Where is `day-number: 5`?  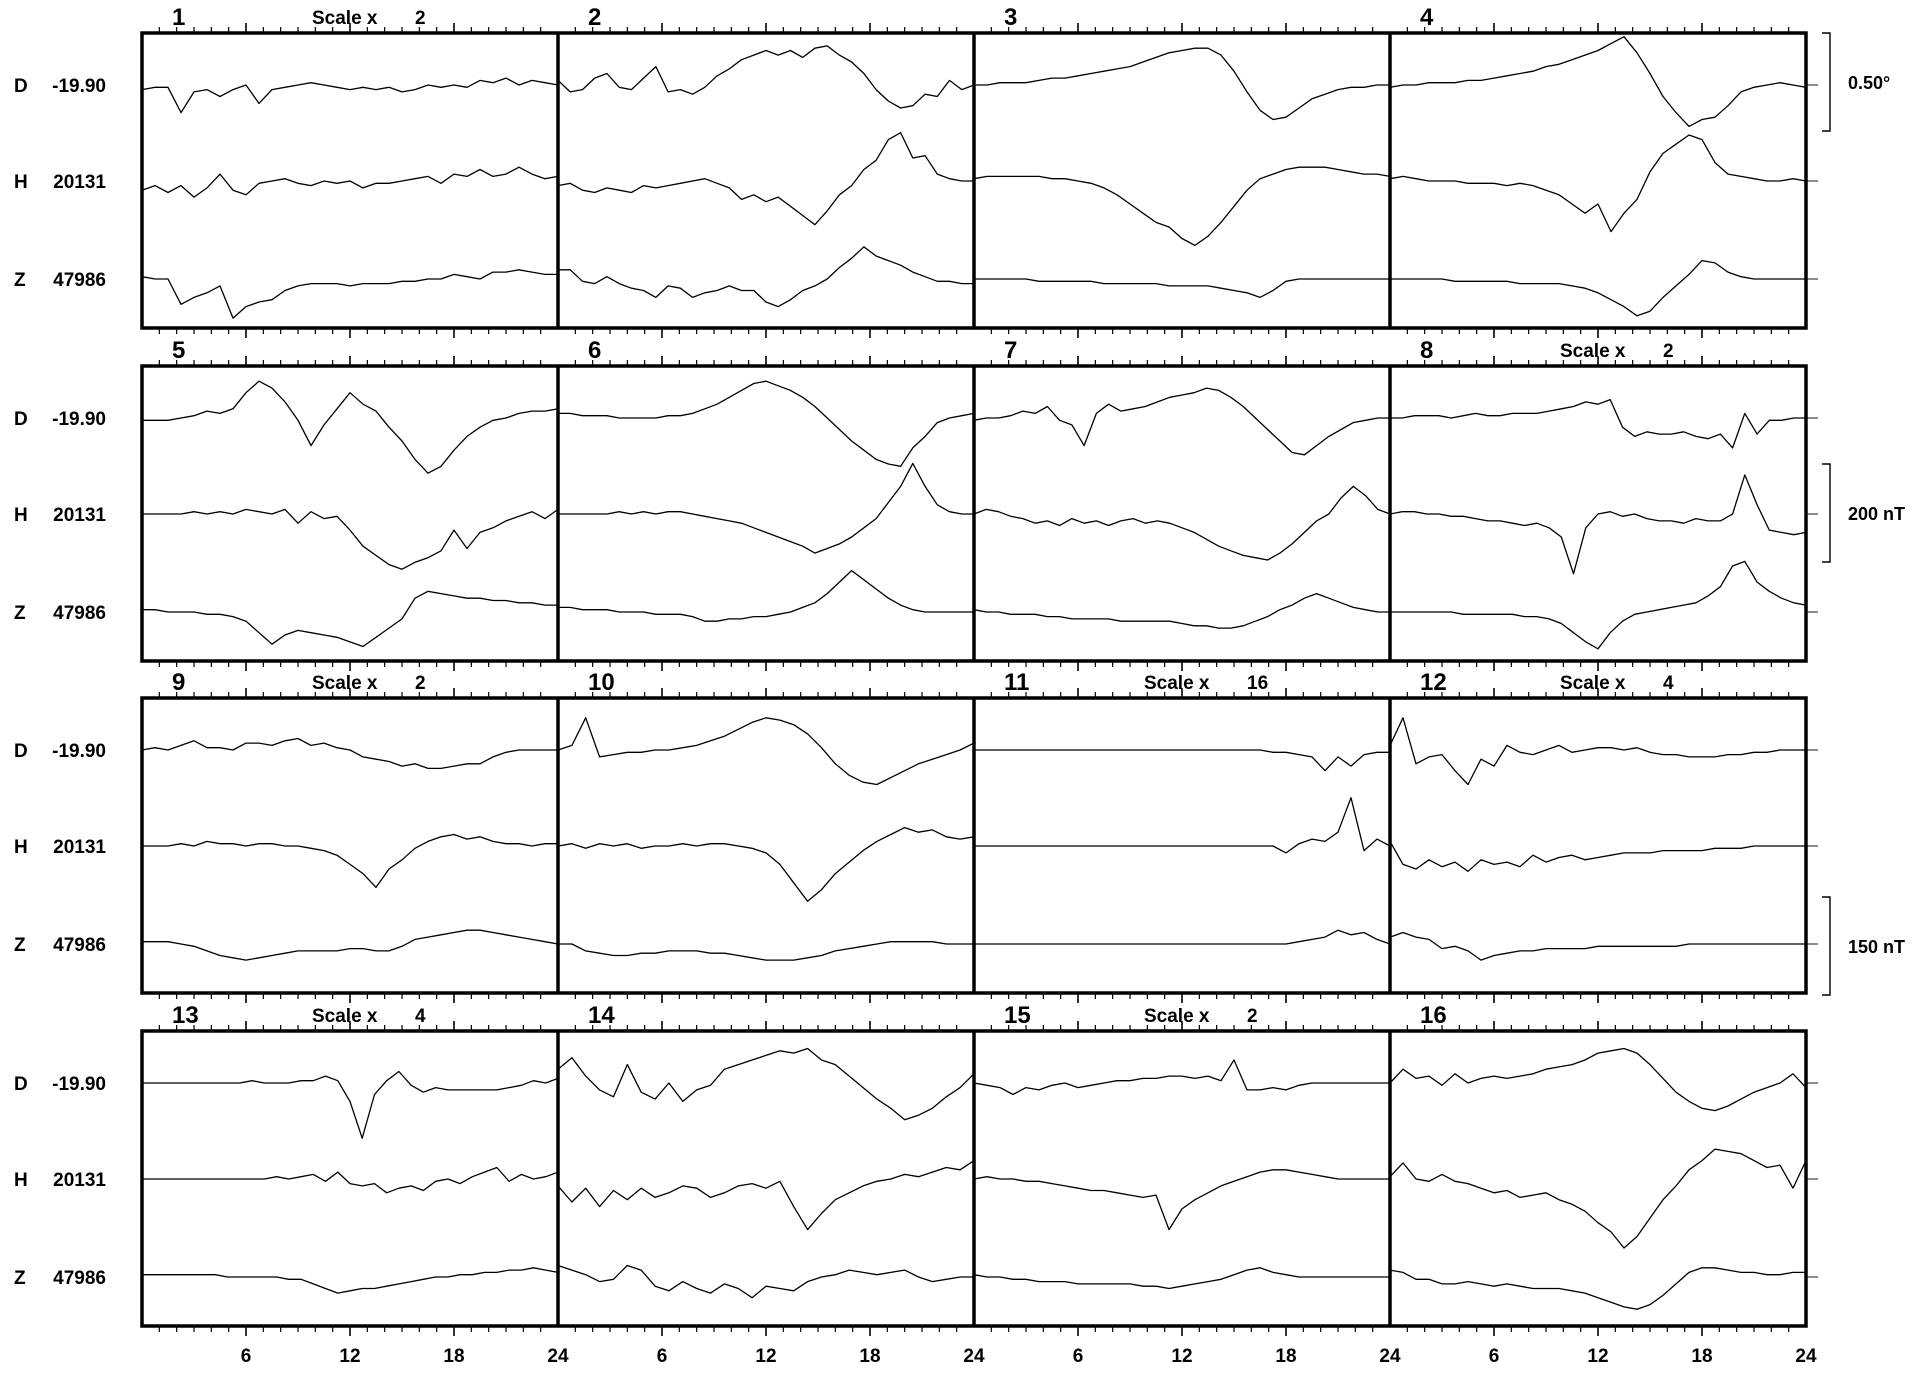 day-number: 5 is located at coordinates (178, 350).